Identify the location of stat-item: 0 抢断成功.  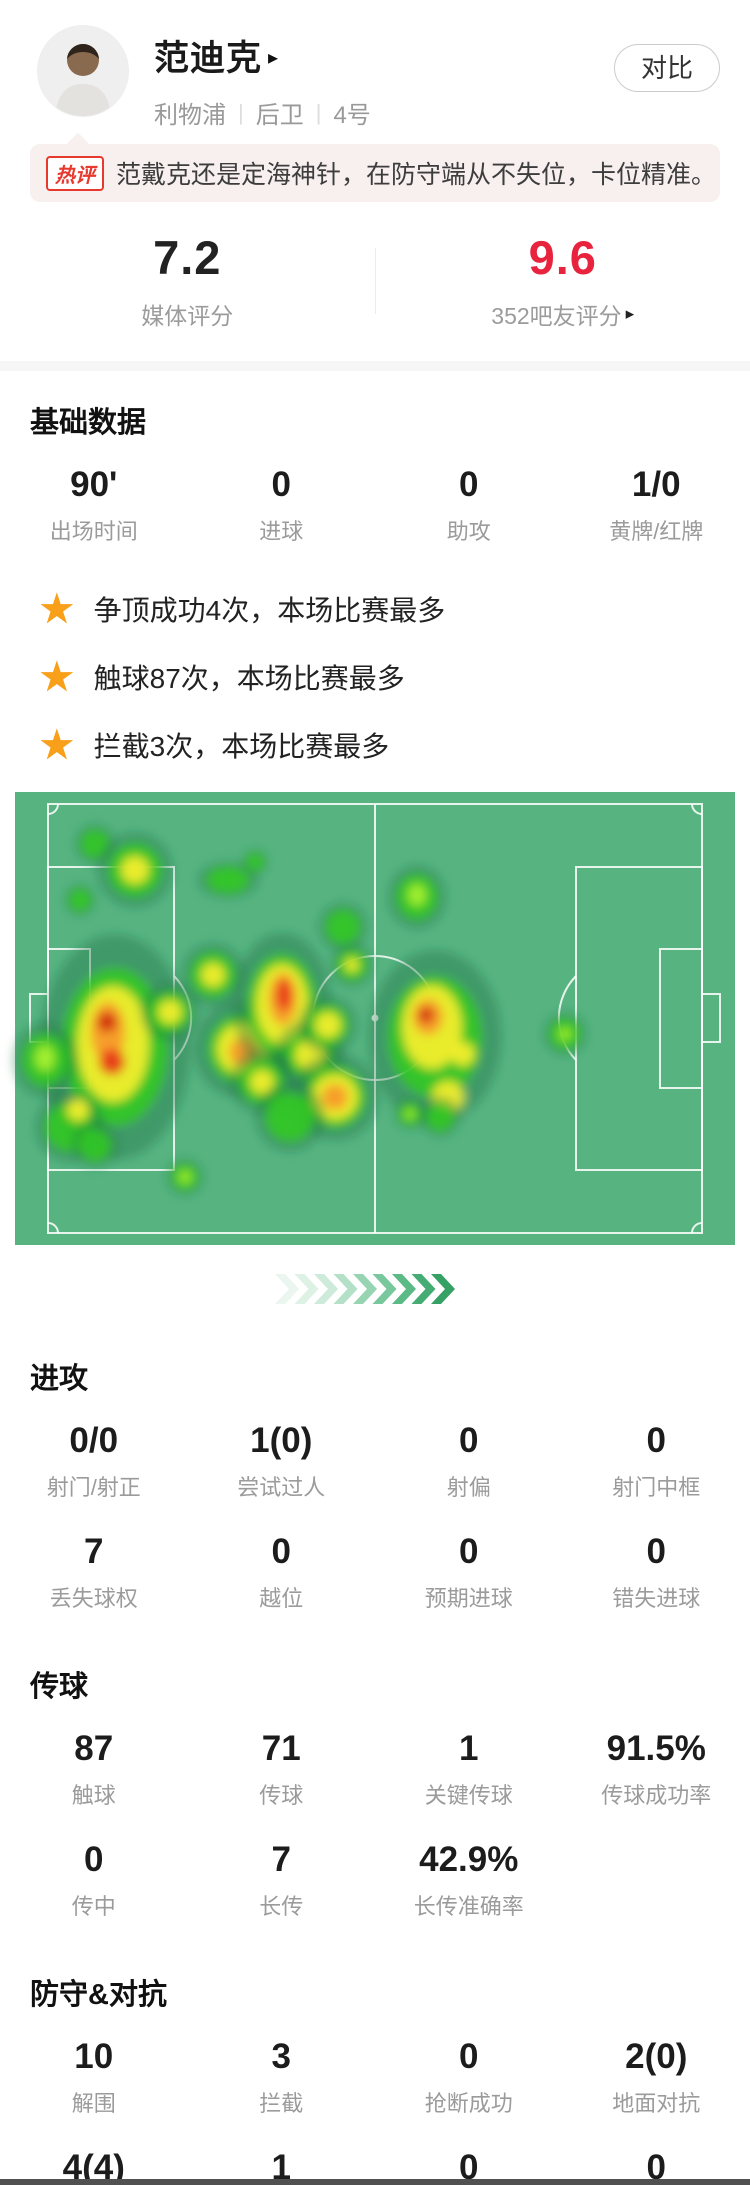
(469, 2077).